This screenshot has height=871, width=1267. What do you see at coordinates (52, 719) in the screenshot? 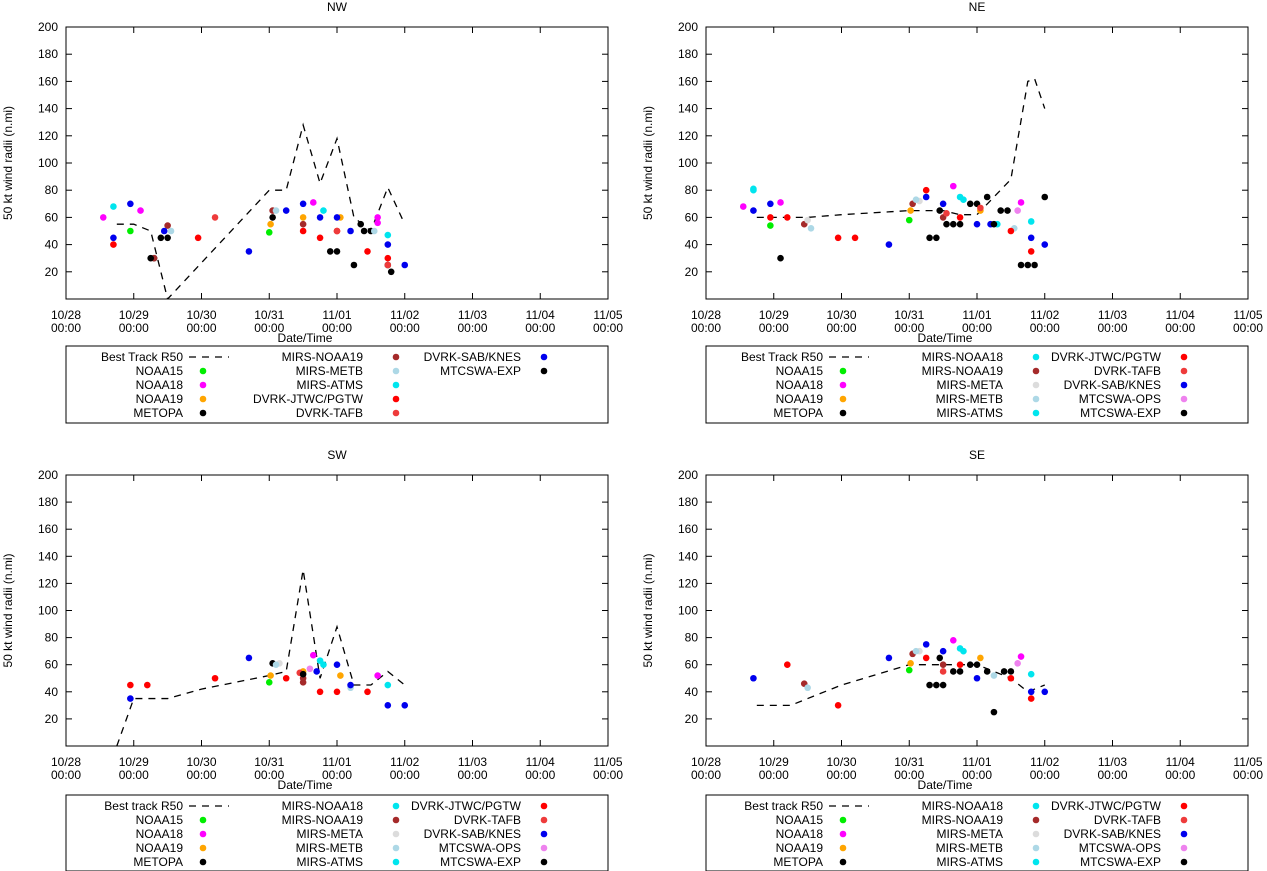
I see `y-tick-label: 20` at bounding box center [52, 719].